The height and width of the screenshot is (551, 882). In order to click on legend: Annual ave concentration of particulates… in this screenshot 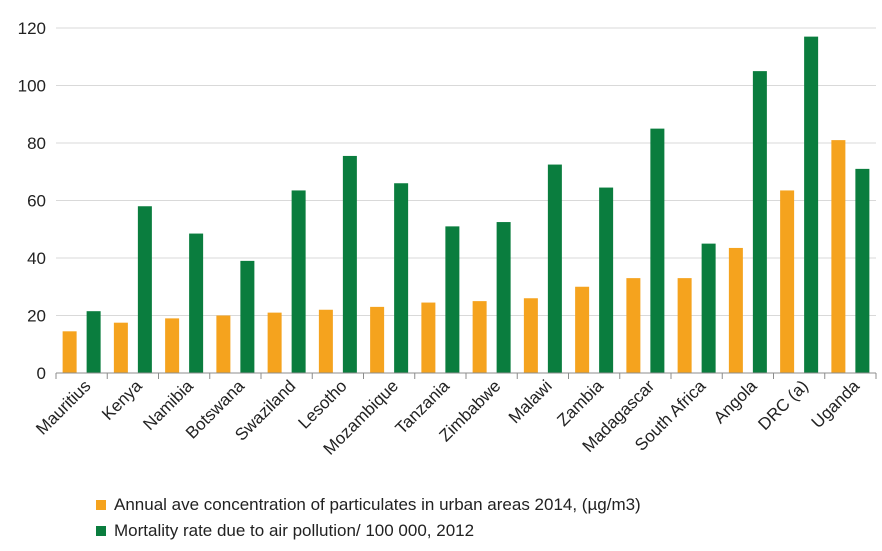, I will do `click(368, 518)`.